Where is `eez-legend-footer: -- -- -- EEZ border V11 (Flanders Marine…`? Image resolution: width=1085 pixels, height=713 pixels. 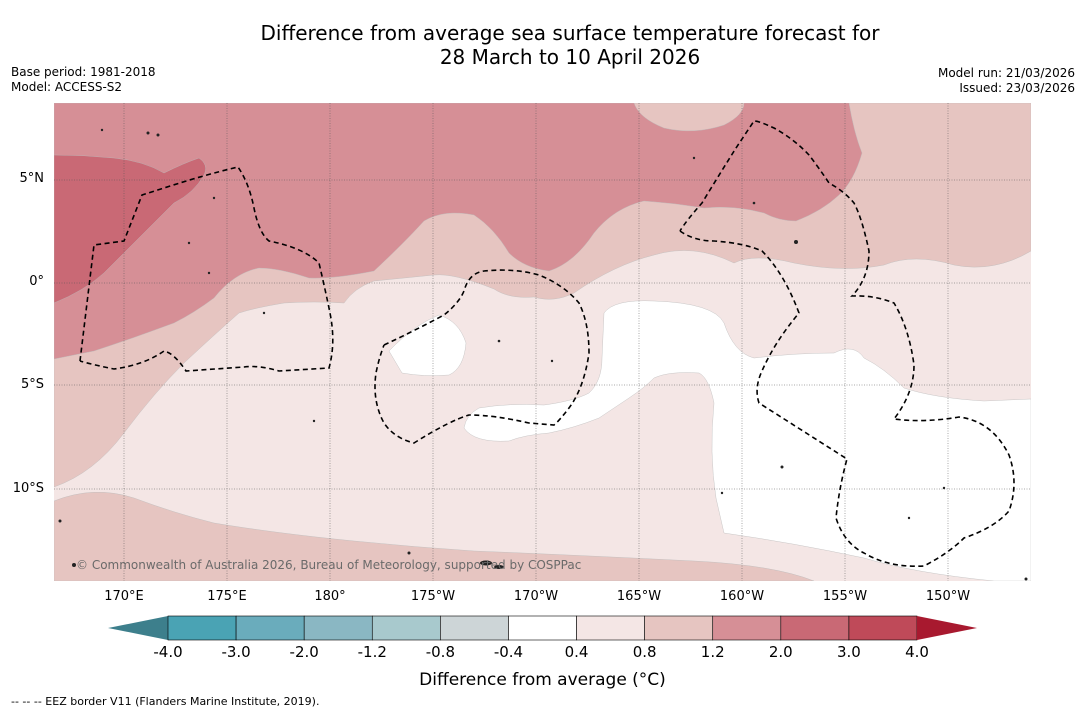 eez-legend-footer: -- -- -- EEZ border V11 (Flanders Marine… is located at coordinates (165, 701).